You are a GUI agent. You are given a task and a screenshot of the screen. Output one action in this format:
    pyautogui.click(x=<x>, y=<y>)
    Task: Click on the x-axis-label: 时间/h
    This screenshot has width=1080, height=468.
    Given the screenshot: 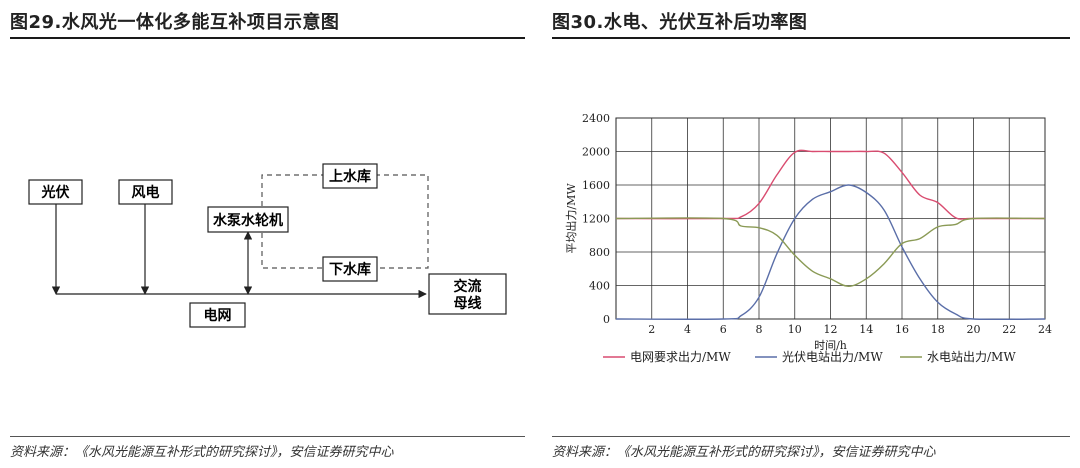 What is the action you would take?
    pyautogui.click(x=830, y=345)
    